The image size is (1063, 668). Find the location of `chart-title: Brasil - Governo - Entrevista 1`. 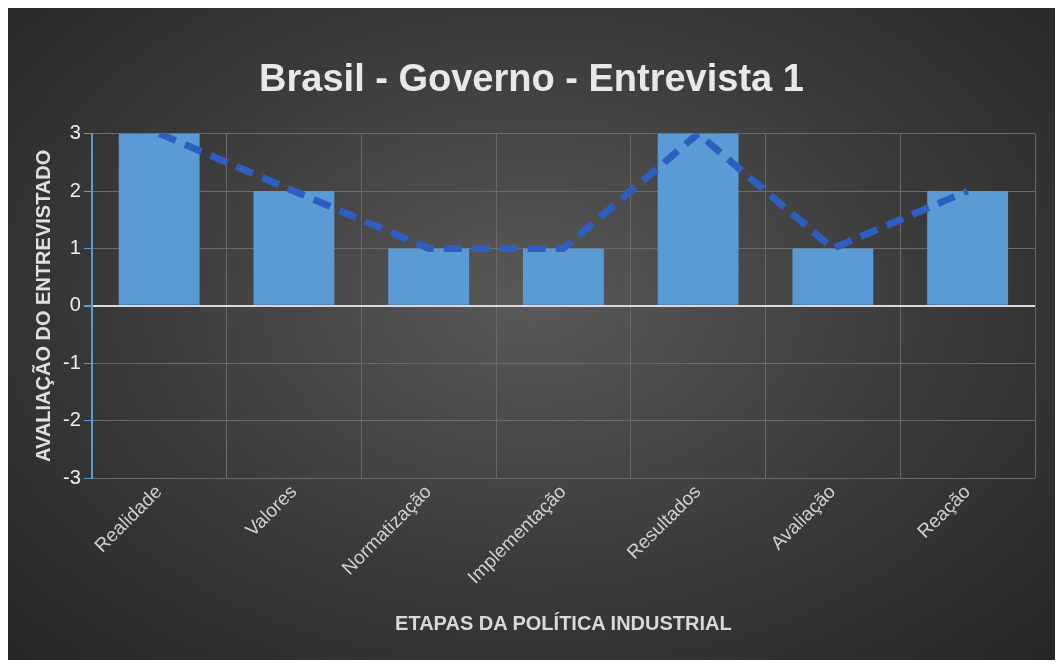

chart-title: Brasil - Governo - Entrevista 1 is located at coordinates (531, 78).